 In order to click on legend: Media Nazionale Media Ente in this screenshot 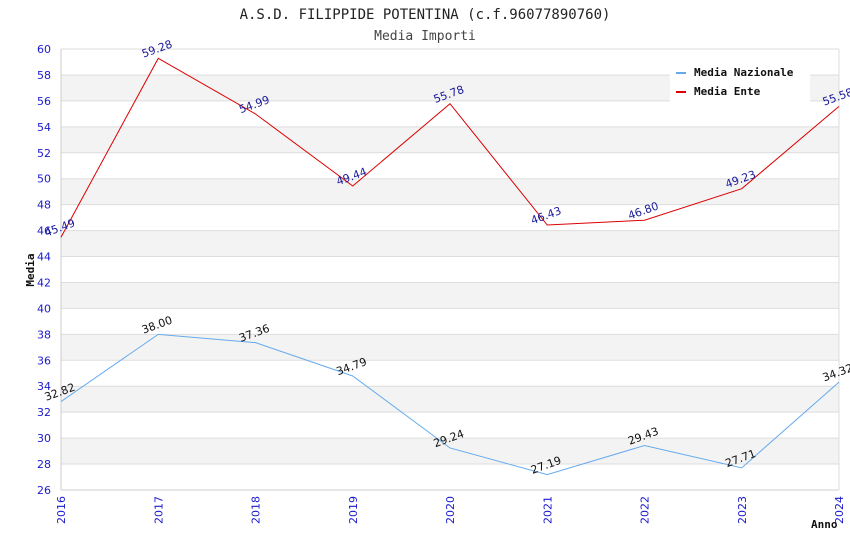, I will do `click(740, 81)`.